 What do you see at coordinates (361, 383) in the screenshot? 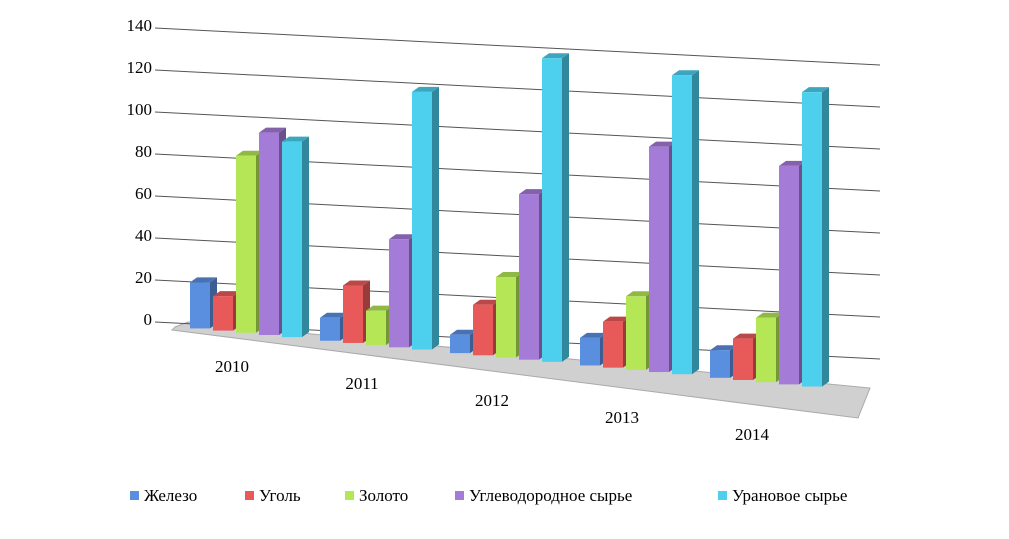
I see `x-tick-label: 2011` at bounding box center [361, 383].